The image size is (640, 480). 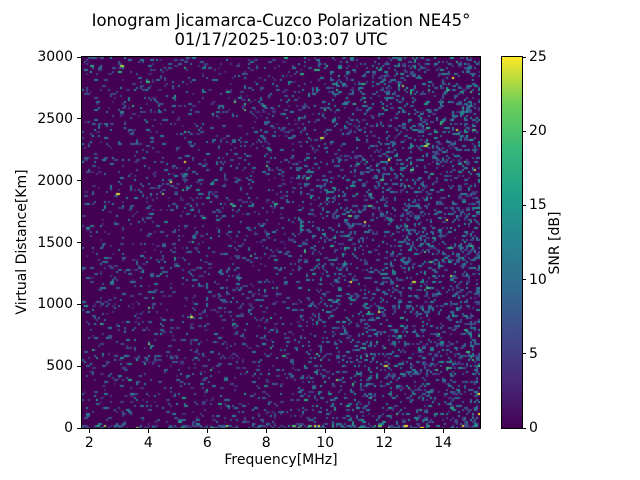 What do you see at coordinates (538, 57) in the screenshot?
I see `colorbar-tick-label: 25` at bounding box center [538, 57].